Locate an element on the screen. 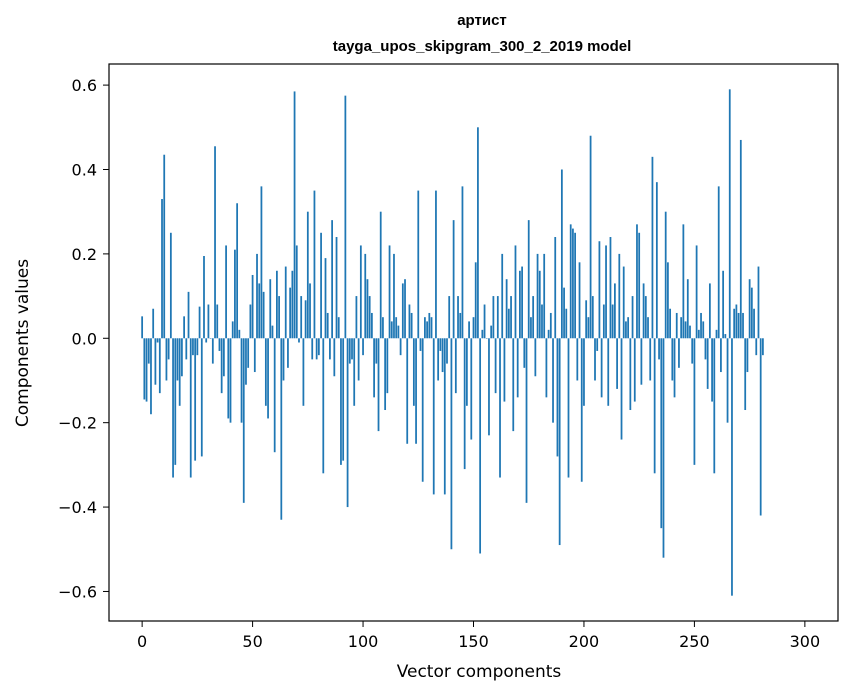 This screenshot has width=867, height=696. x-tick-label: 100 is located at coordinates (363, 641).